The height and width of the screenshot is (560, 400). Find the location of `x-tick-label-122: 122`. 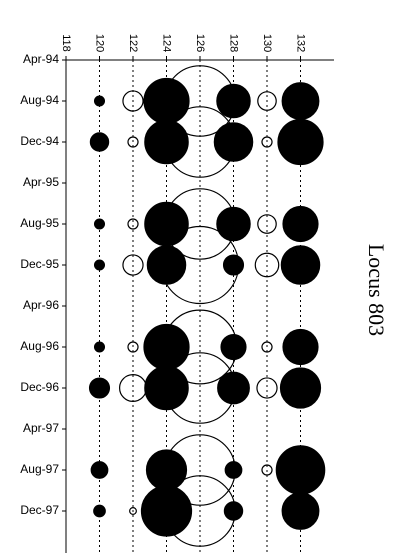

x-tick-label-122: 122 is located at coordinates (133, 43).